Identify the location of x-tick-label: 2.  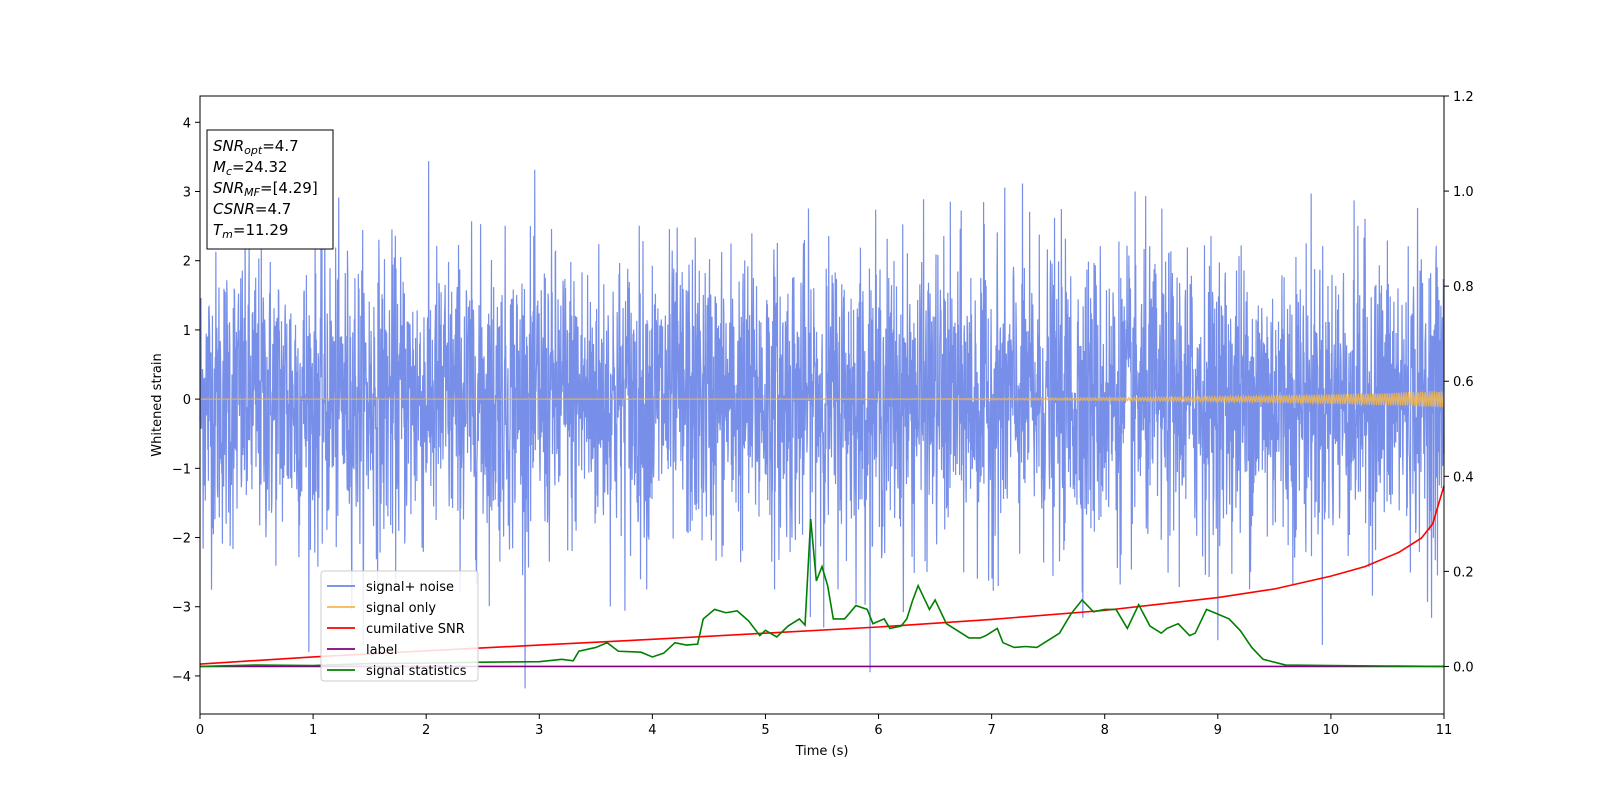
(426, 730).